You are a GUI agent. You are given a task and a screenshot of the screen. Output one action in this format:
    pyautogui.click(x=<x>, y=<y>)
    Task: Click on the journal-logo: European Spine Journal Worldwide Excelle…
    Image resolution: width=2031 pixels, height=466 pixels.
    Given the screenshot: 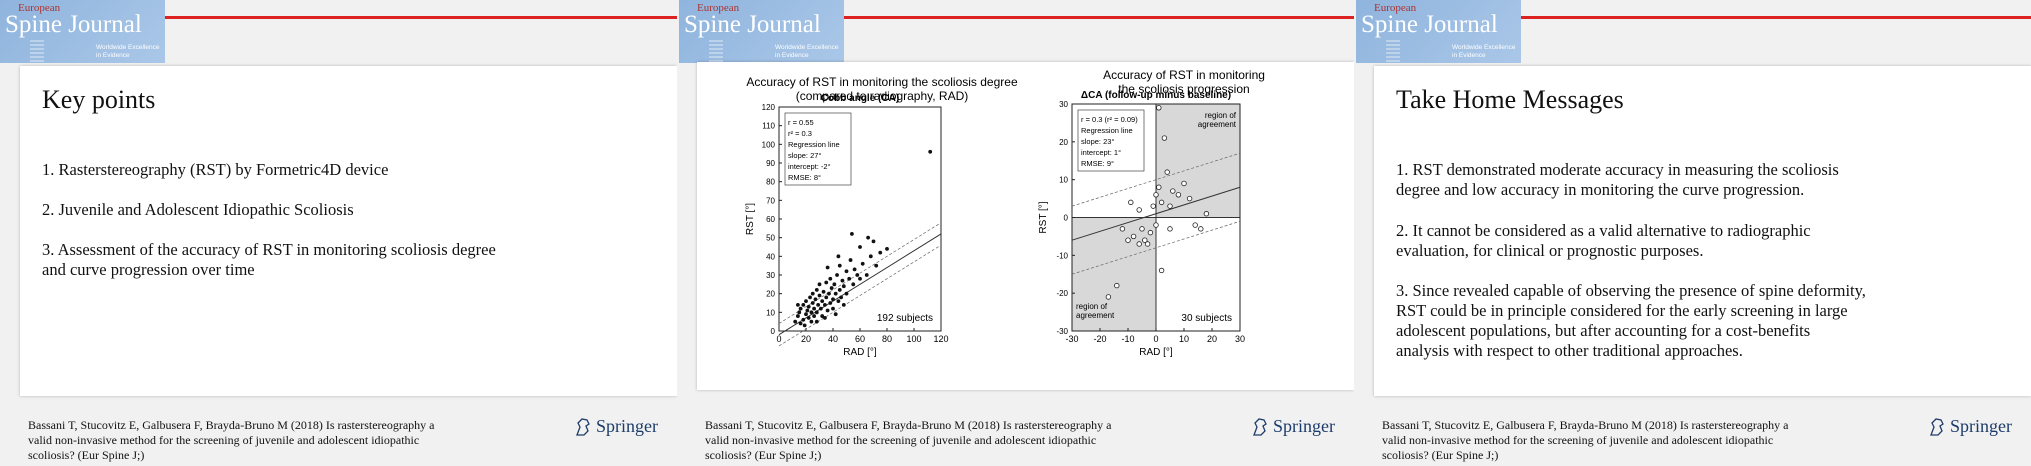 What is the action you would take?
    pyautogui.click(x=761, y=31)
    